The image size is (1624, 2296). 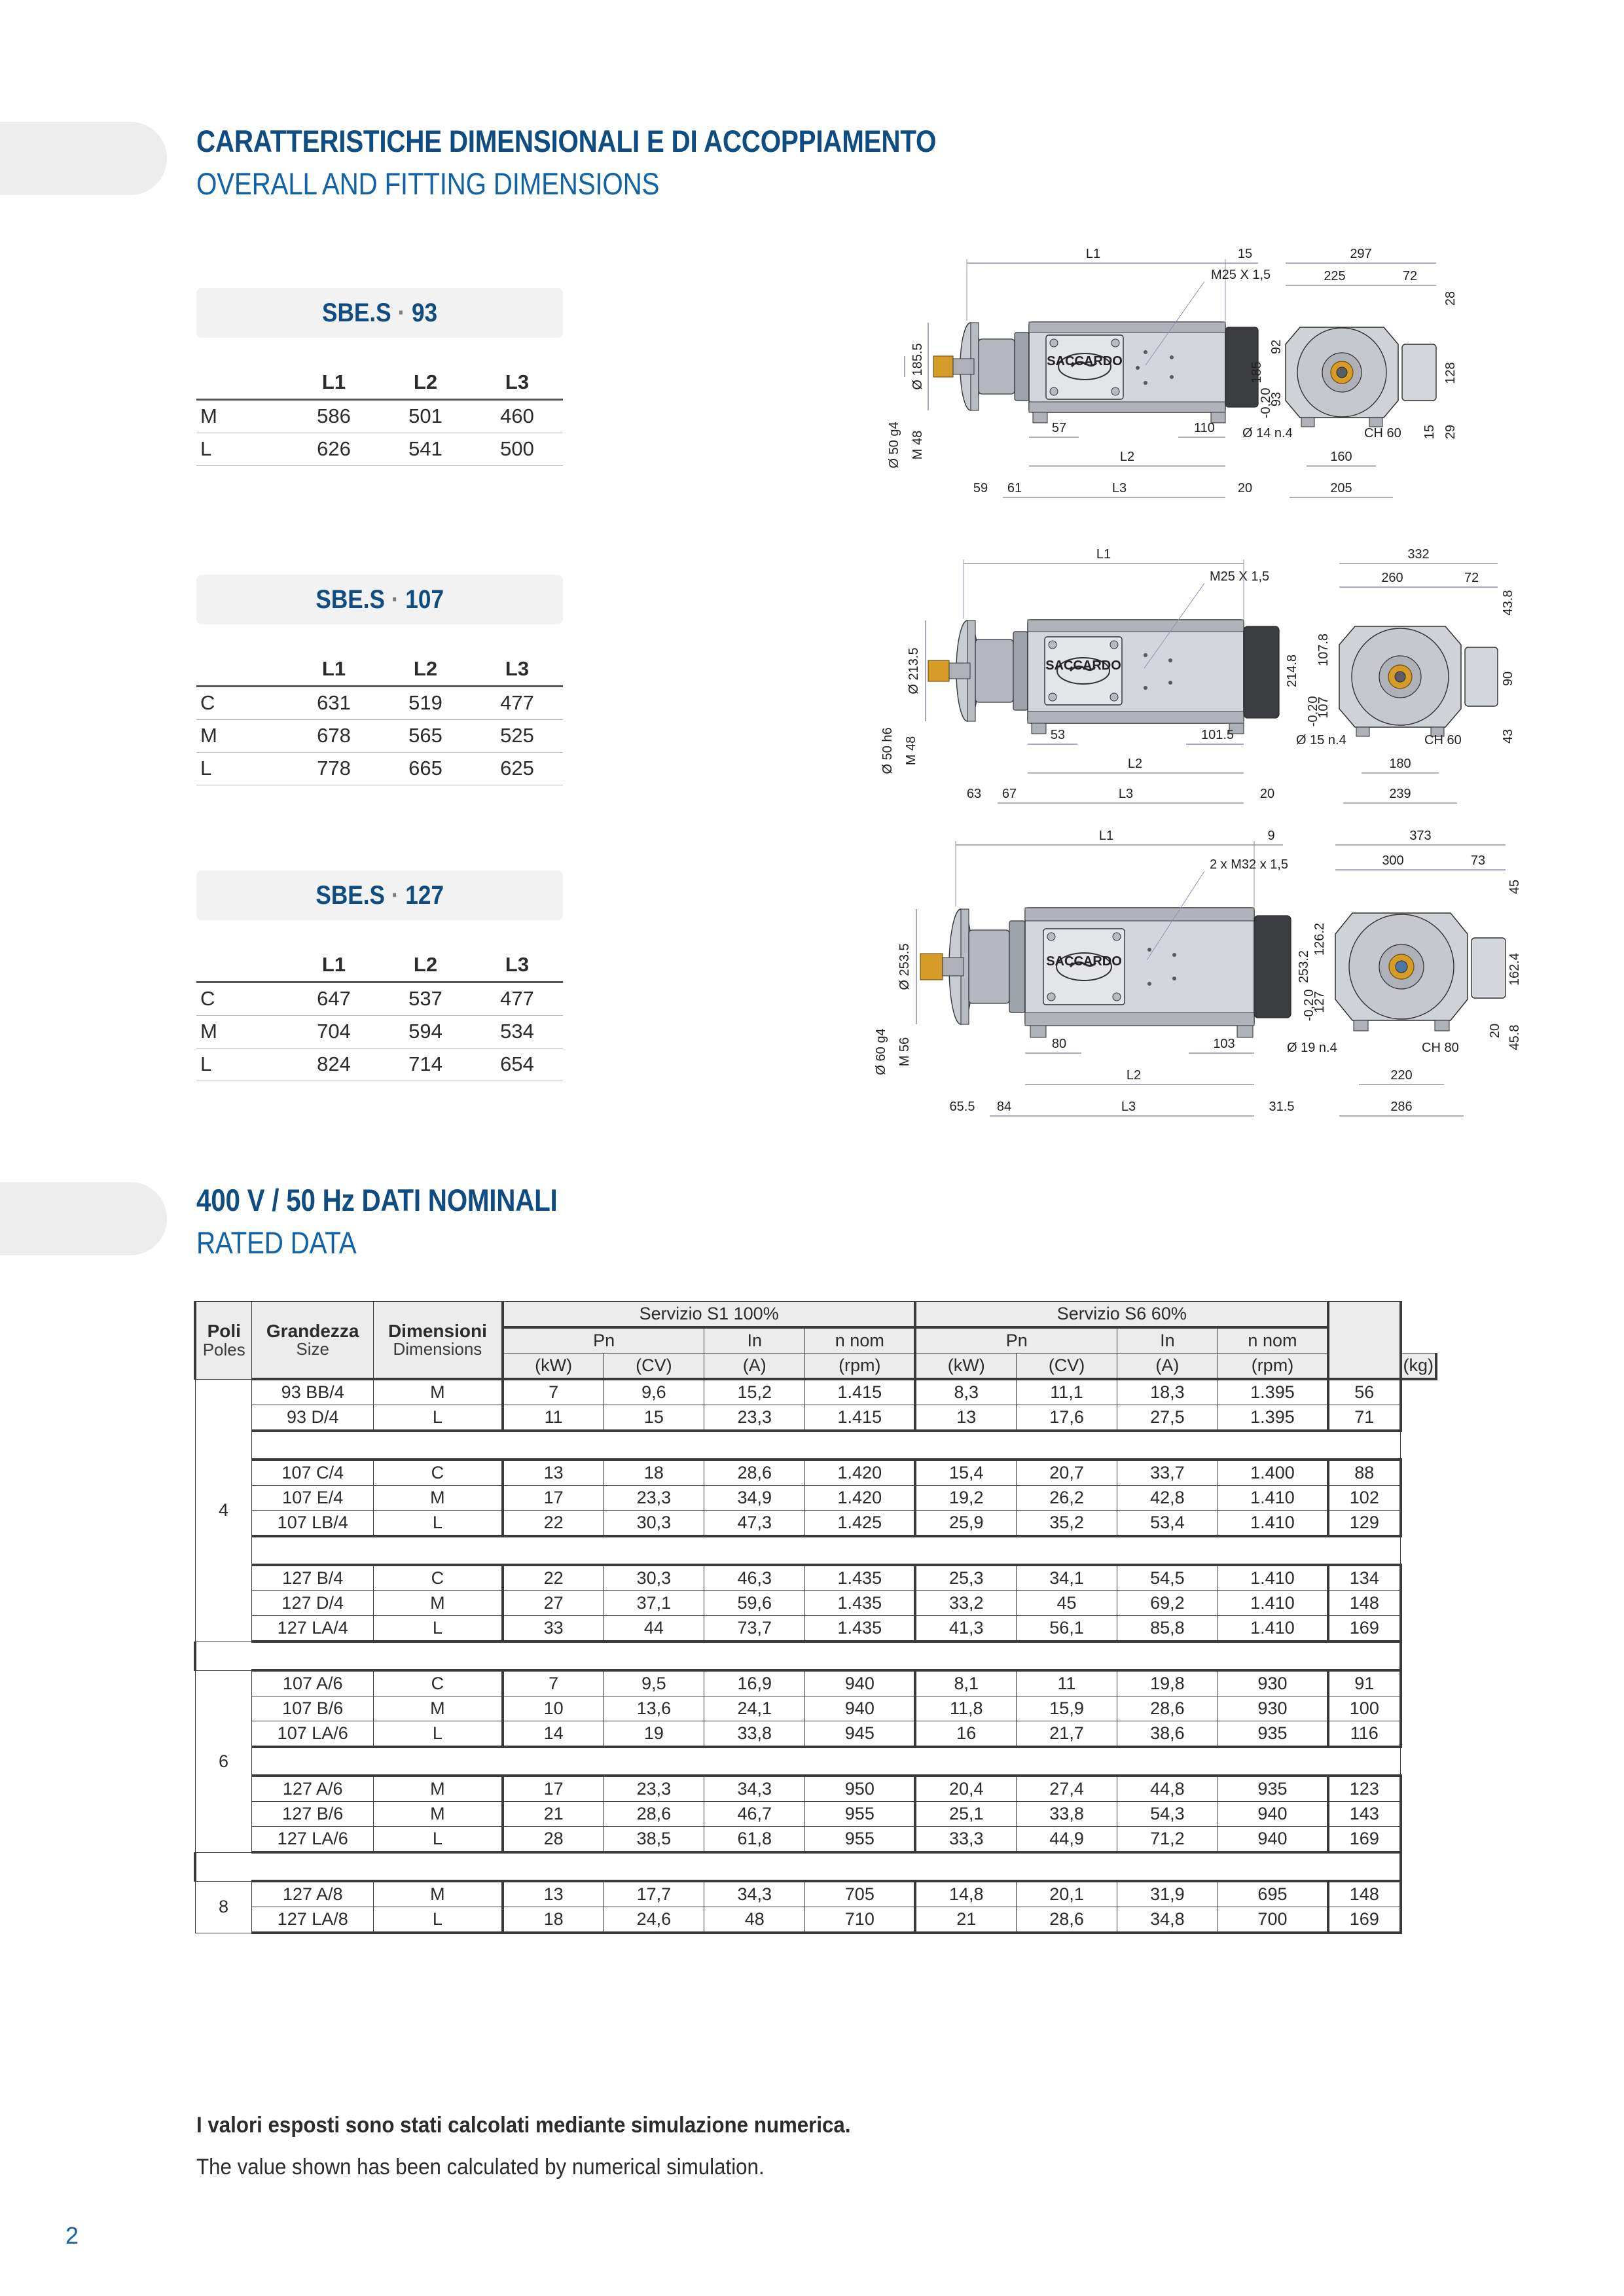 I want to click on cell-s6-rpm: 930, so click(x=1273, y=1682).